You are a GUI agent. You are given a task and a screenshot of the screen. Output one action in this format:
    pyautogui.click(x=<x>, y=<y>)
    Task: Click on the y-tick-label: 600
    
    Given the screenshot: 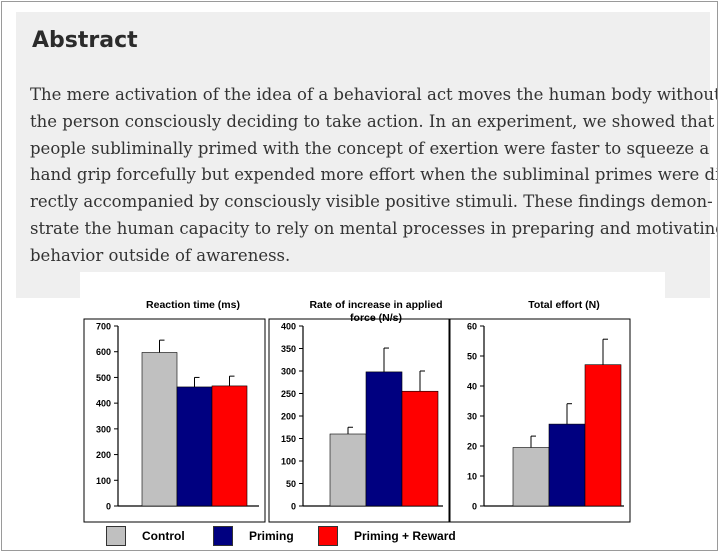 What is the action you would take?
    pyautogui.click(x=103, y=352)
    